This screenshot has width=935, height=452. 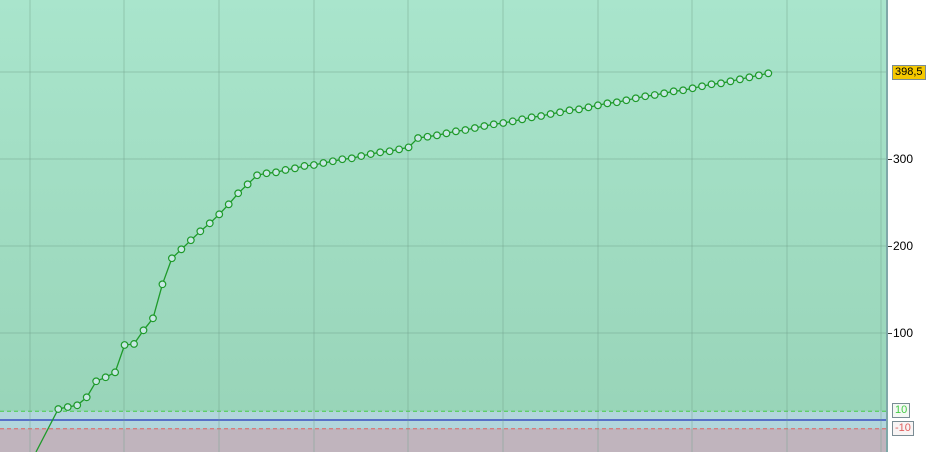 I want to click on y-tick-label: 200, so click(x=903, y=246).